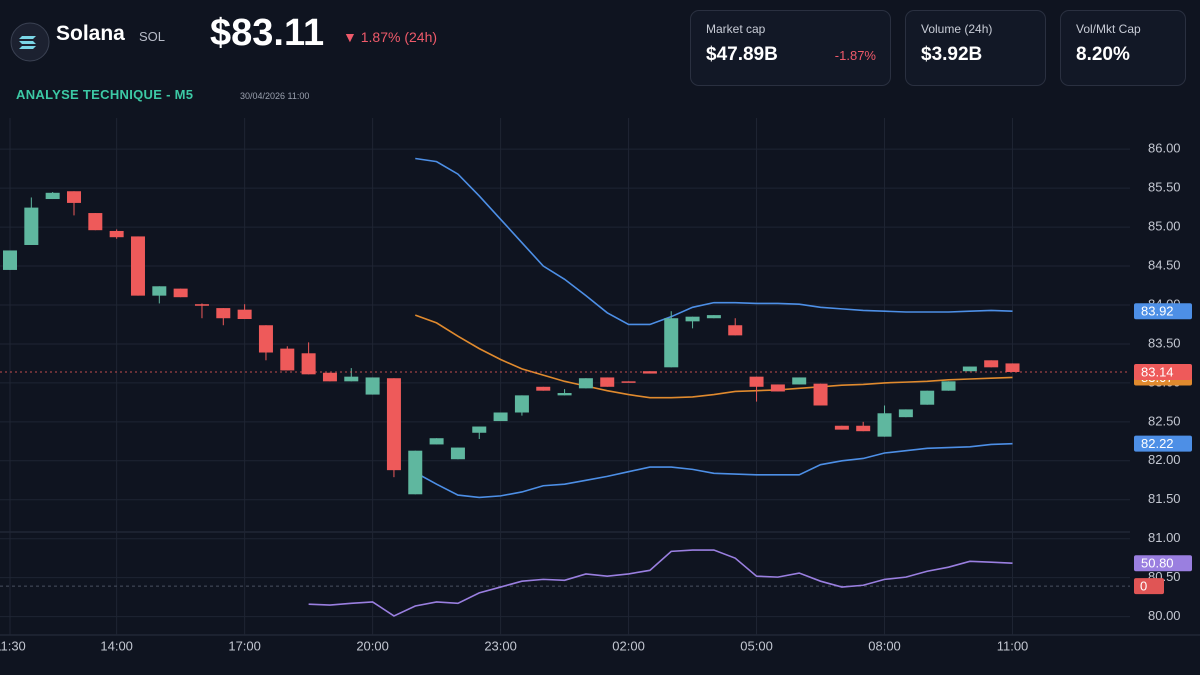 This screenshot has height=675, width=1200. I want to click on stat-value: $47.89B, so click(742, 54).